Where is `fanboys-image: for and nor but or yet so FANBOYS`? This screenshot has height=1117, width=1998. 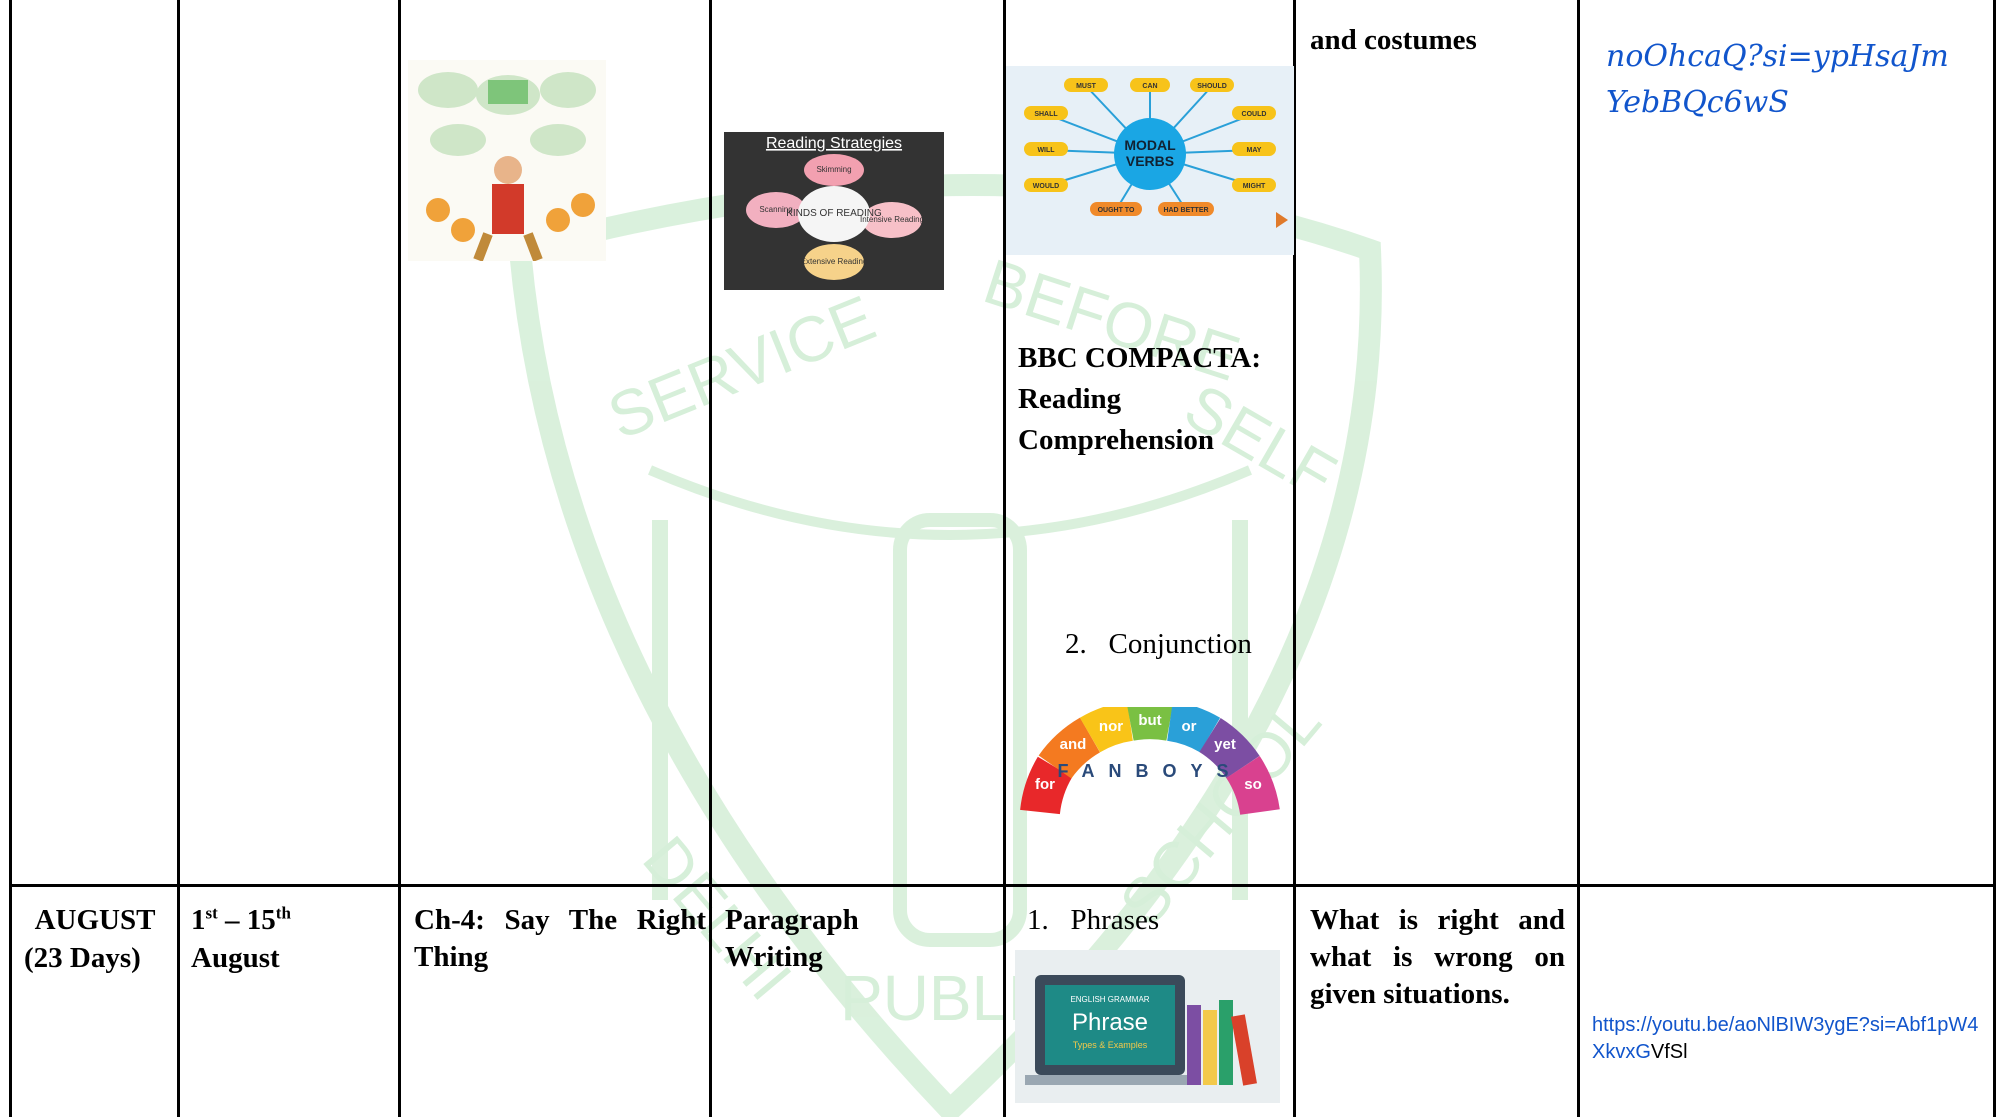
fanboys-image: for and nor but or yet so FANBOYS is located at coordinates (1150, 761).